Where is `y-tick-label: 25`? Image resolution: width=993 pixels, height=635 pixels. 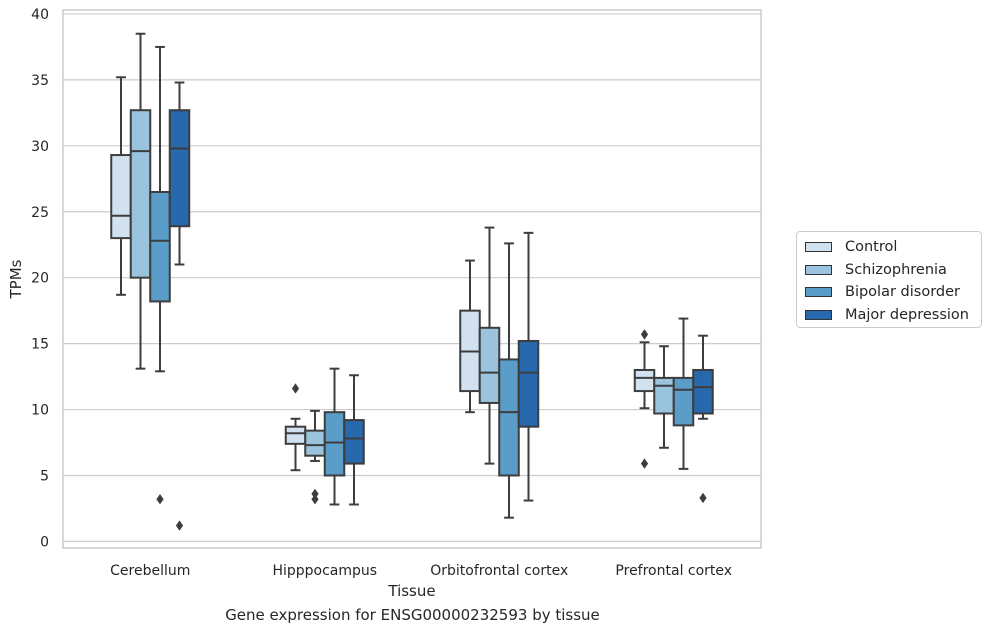 y-tick-label: 25 is located at coordinates (40, 213).